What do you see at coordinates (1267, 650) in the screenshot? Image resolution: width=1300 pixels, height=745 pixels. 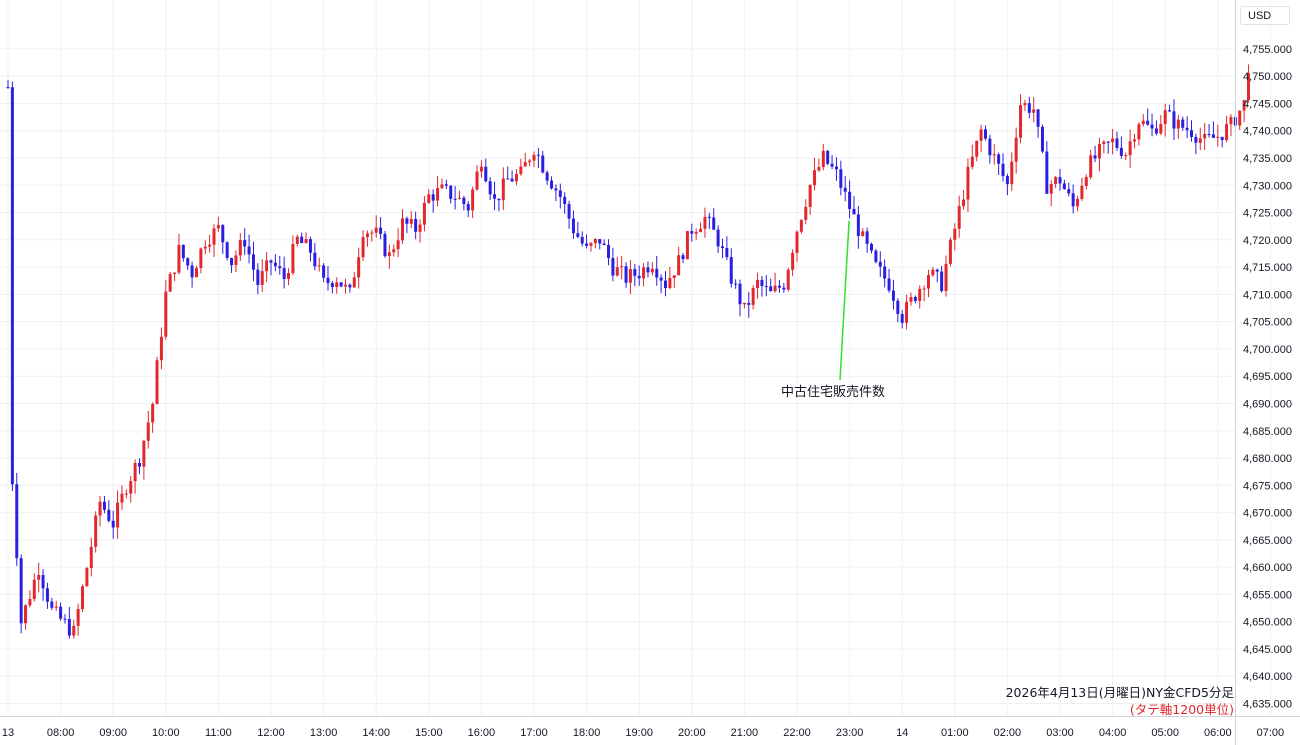 I see `y-tick-label: 4,645.000` at bounding box center [1267, 650].